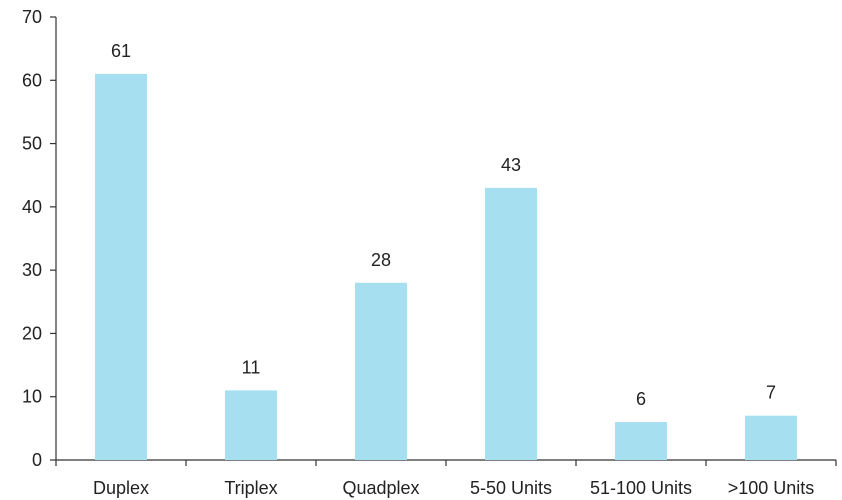 This screenshot has width=842, height=500. What do you see at coordinates (37, 460) in the screenshot?
I see `y-tick-label: 0` at bounding box center [37, 460].